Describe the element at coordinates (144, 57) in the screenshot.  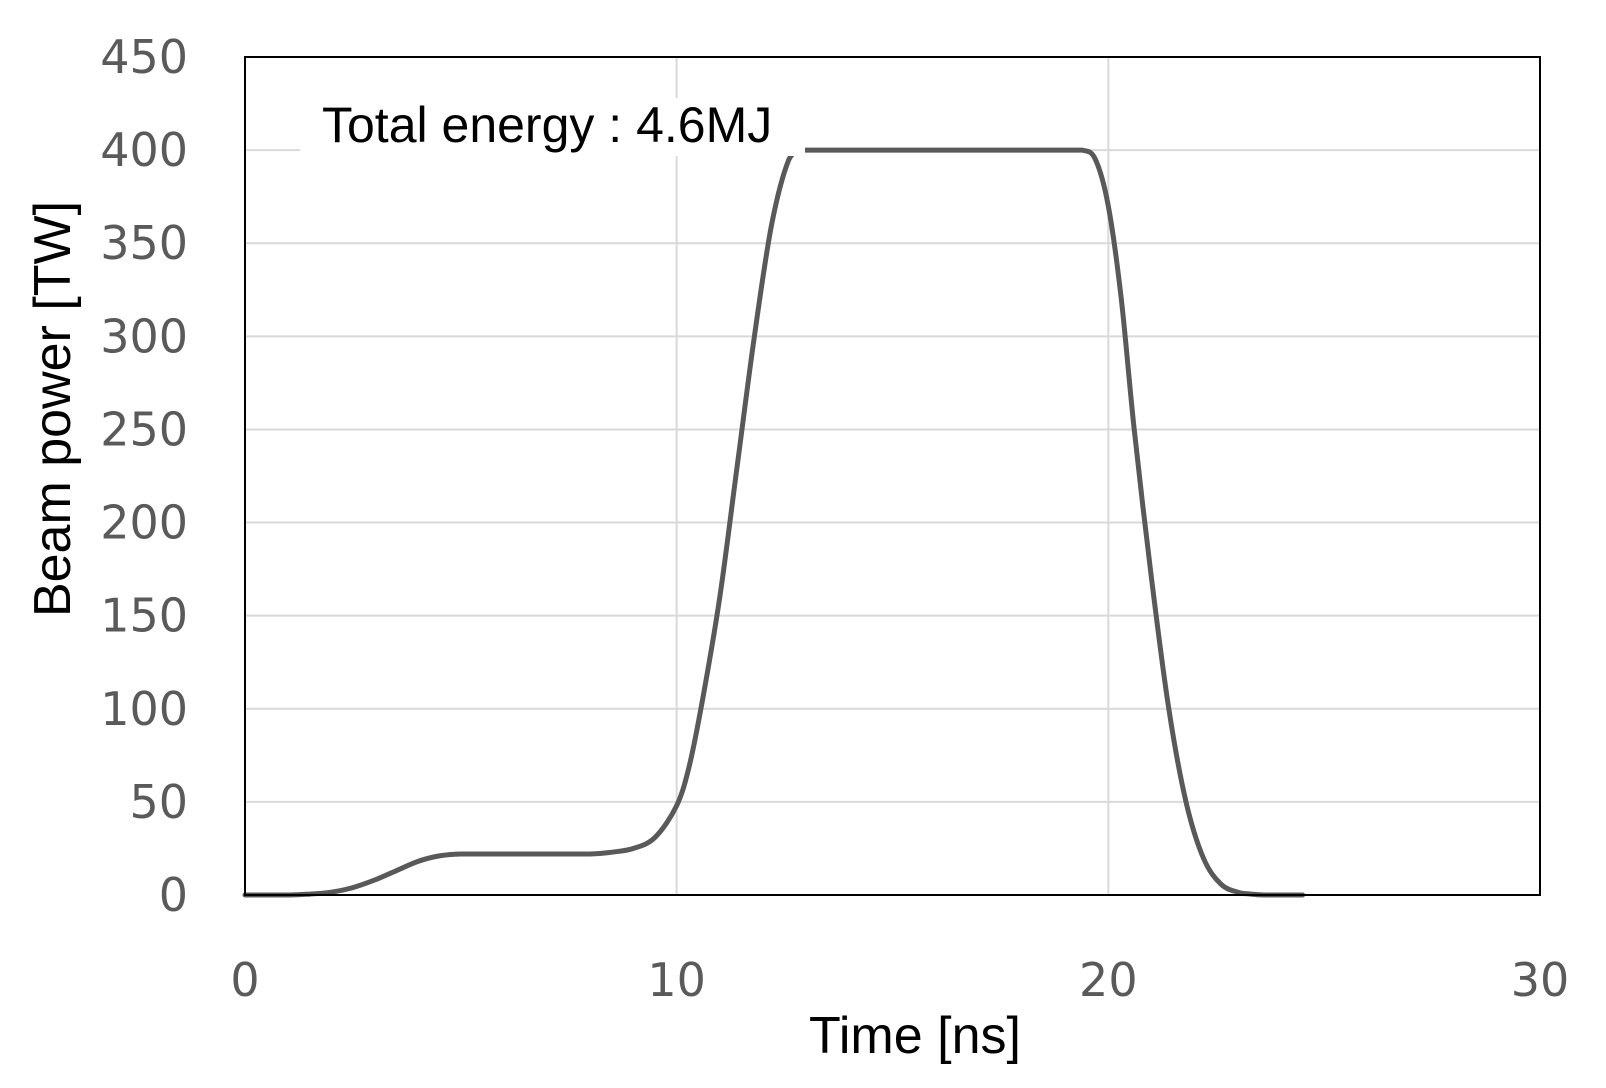
I see `y-tick-label: 450` at that location.